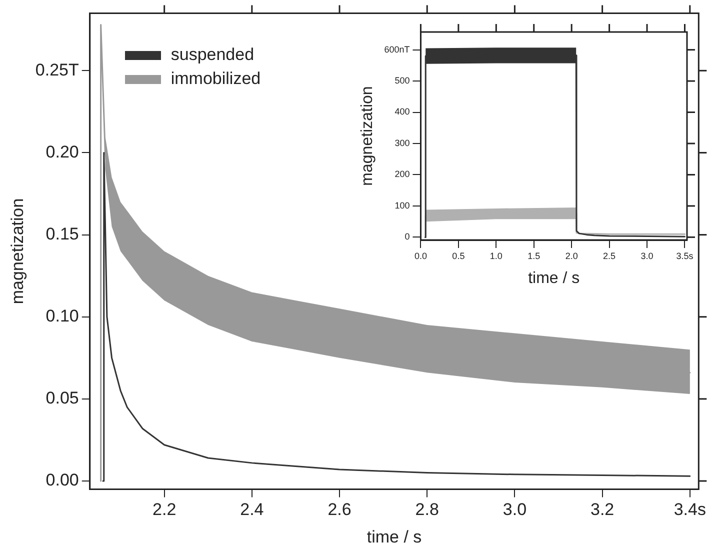 The image size is (709, 556). Describe the element at coordinates (62, 398) in the screenshot. I see `y-tick-label: 0.05` at that location.